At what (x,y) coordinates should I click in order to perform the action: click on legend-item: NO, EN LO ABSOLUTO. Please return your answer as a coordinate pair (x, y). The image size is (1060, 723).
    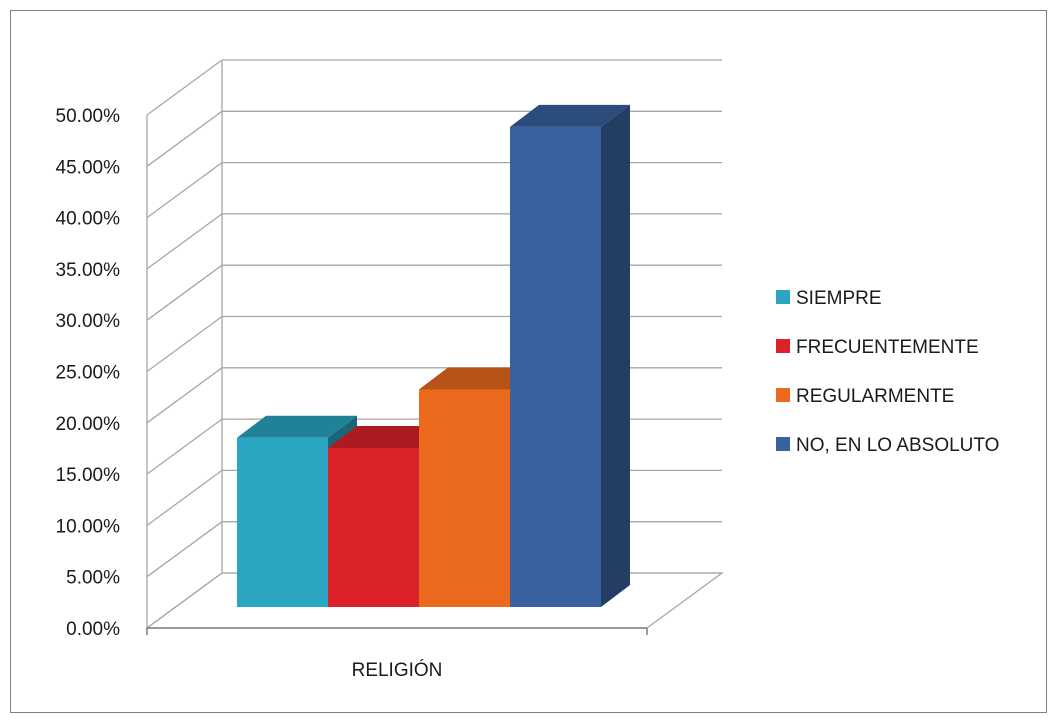
    Looking at the image, I should click on (887, 445).